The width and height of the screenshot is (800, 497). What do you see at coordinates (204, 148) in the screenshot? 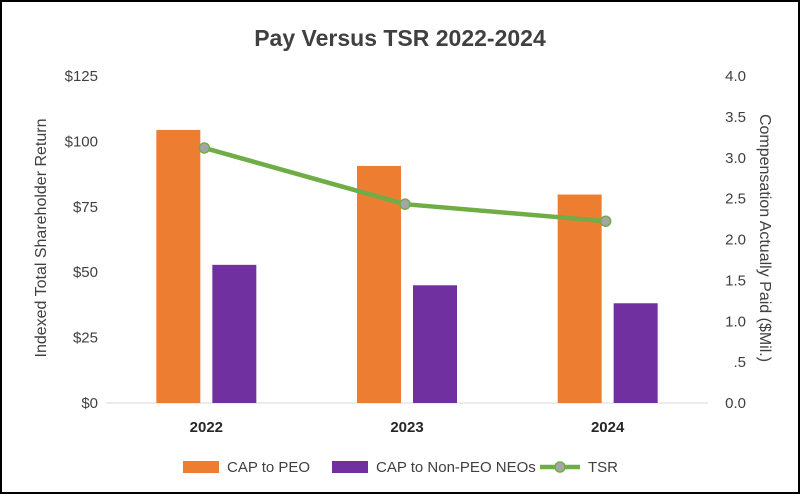
I see `tsr-point-2022` at bounding box center [204, 148].